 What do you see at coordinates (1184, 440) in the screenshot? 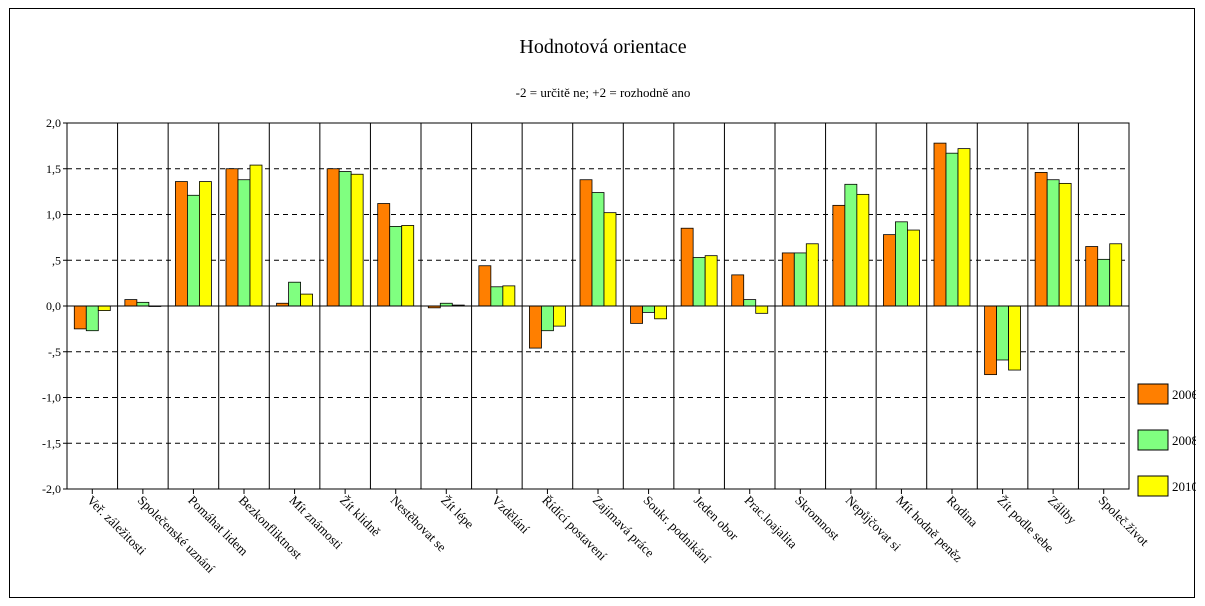
I see `legend-label-2008: 2008` at bounding box center [1184, 440].